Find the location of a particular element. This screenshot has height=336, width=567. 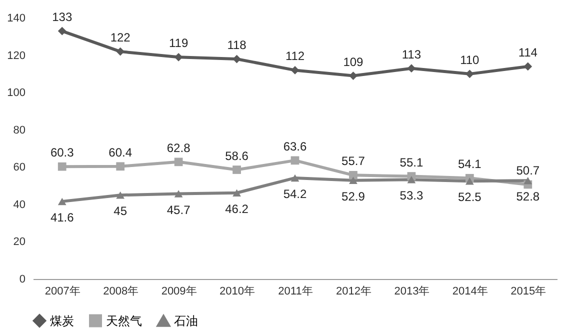

data-label: 52.9 is located at coordinates (354, 196).